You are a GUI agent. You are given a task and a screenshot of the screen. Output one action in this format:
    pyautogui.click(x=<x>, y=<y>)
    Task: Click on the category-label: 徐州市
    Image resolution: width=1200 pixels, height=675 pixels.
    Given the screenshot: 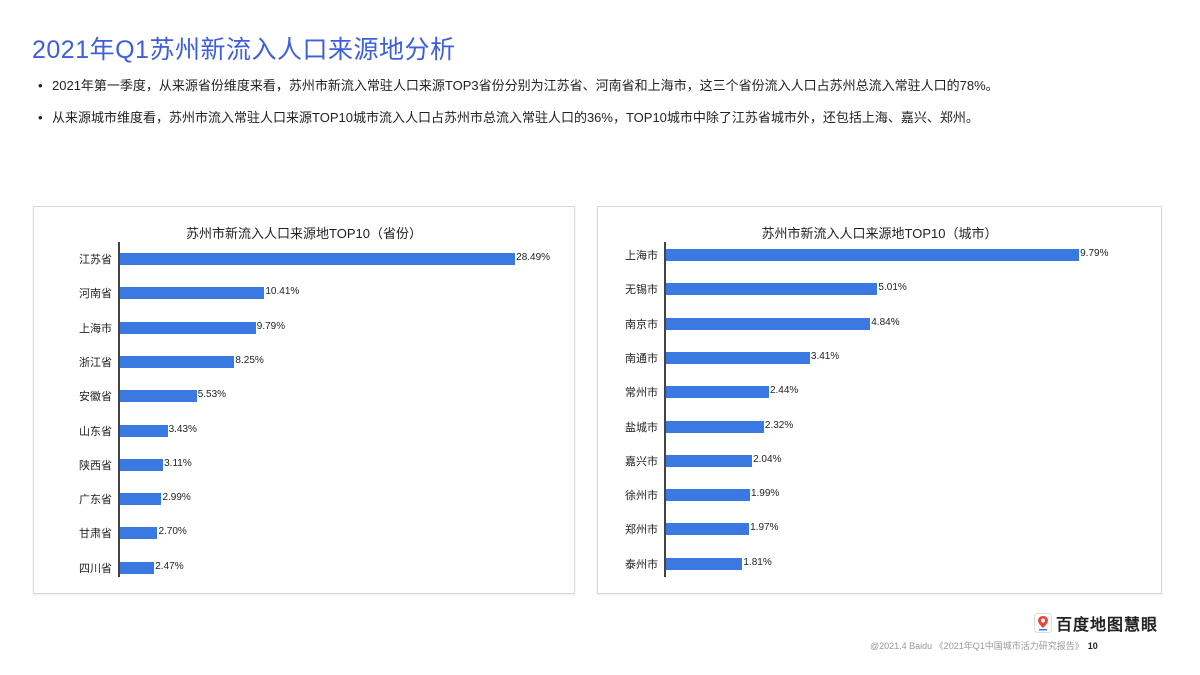 What is the action you would take?
    pyautogui.click(x=641, y=496)
    